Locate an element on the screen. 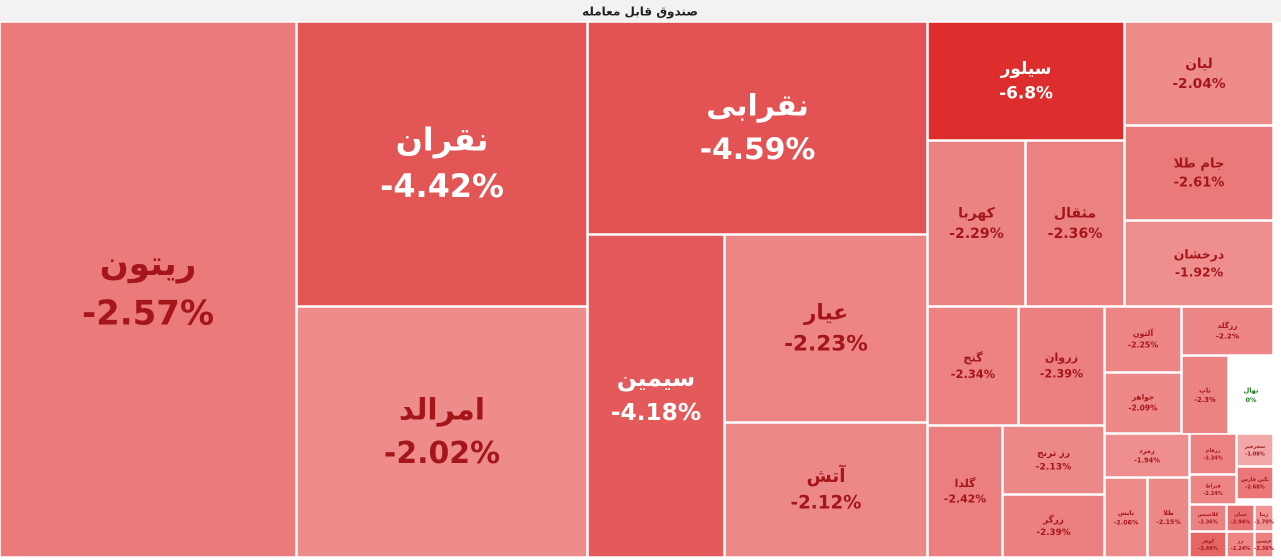 This screenshot has height=560, width=1281. tile-label: سیلور is located at coordinates (1026, 68).